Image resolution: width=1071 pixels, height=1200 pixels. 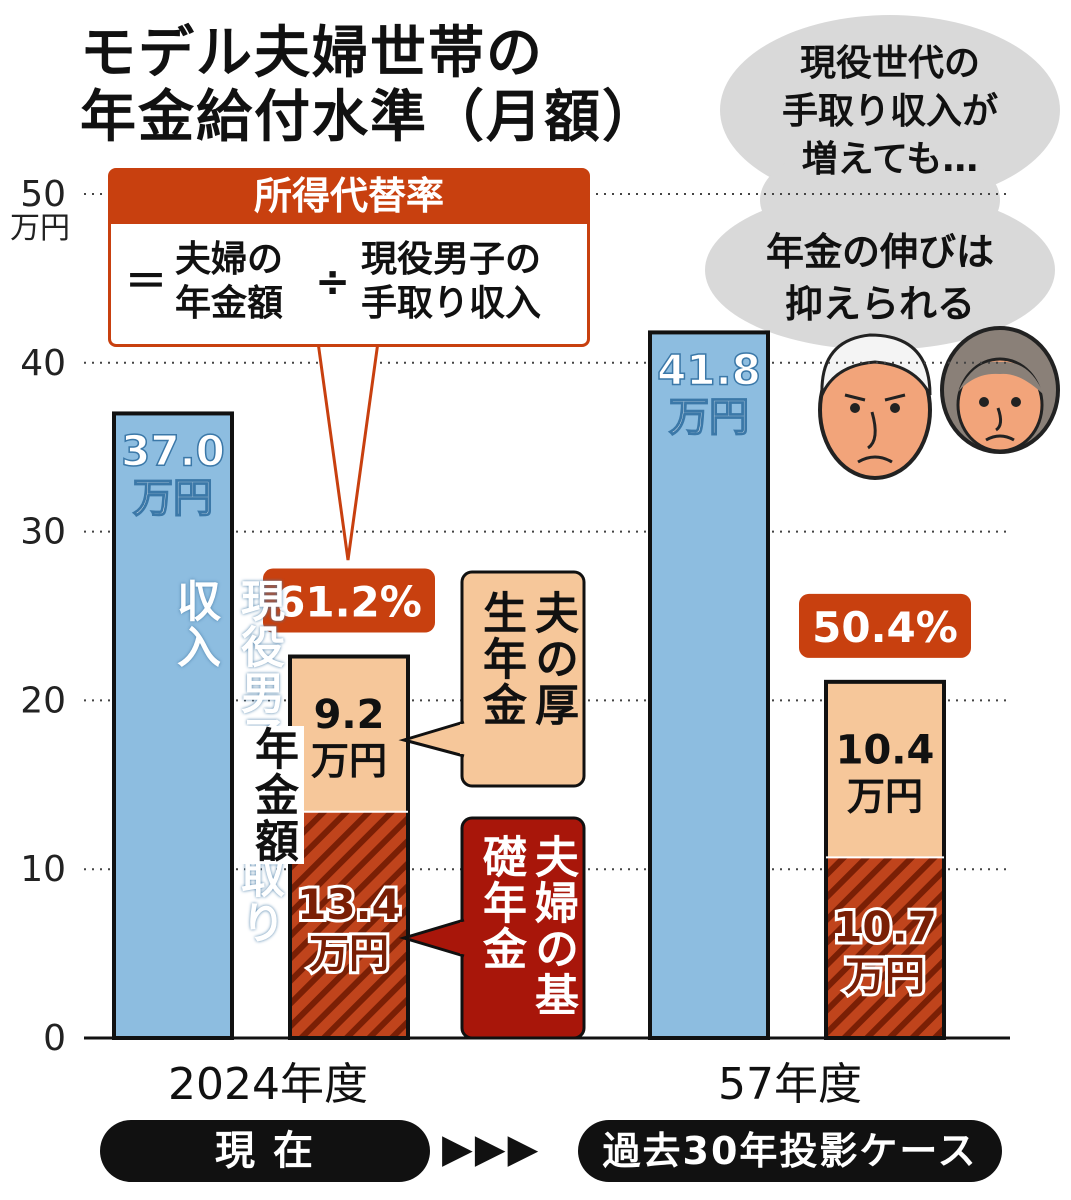 I want to click on definition-pointer, so click(x=348, y=451).